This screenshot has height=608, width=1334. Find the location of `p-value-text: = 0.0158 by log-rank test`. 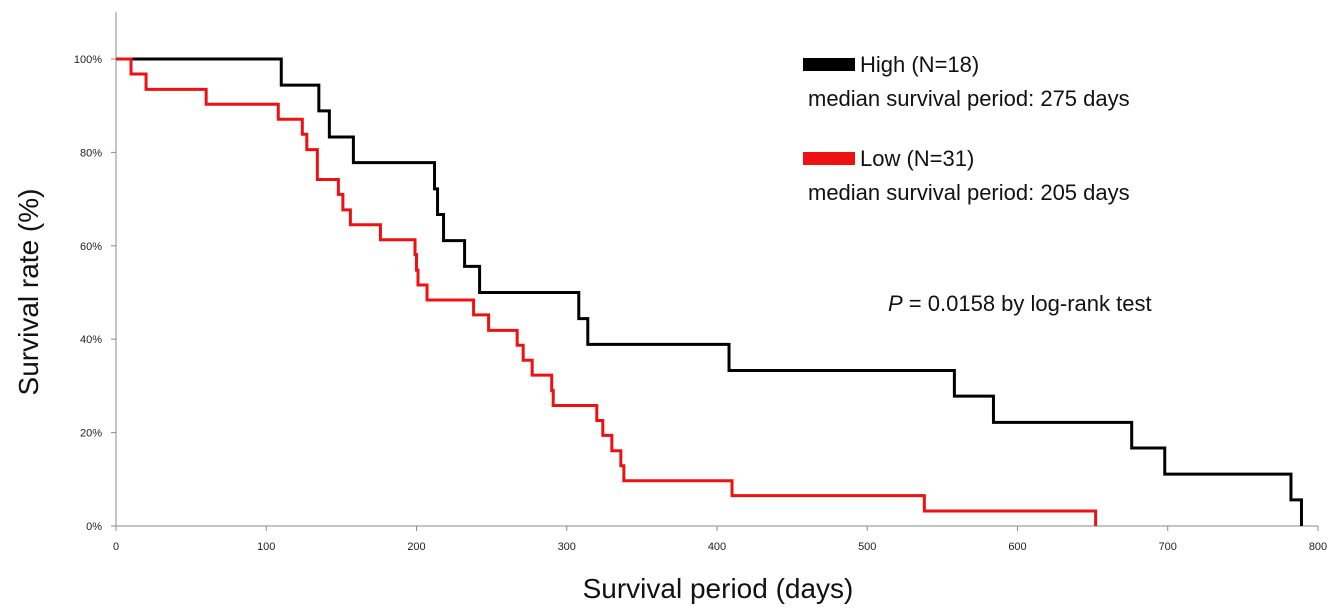

p-value-text: = 0.0158 by log-rank test is located at coordinates (1027, 303).